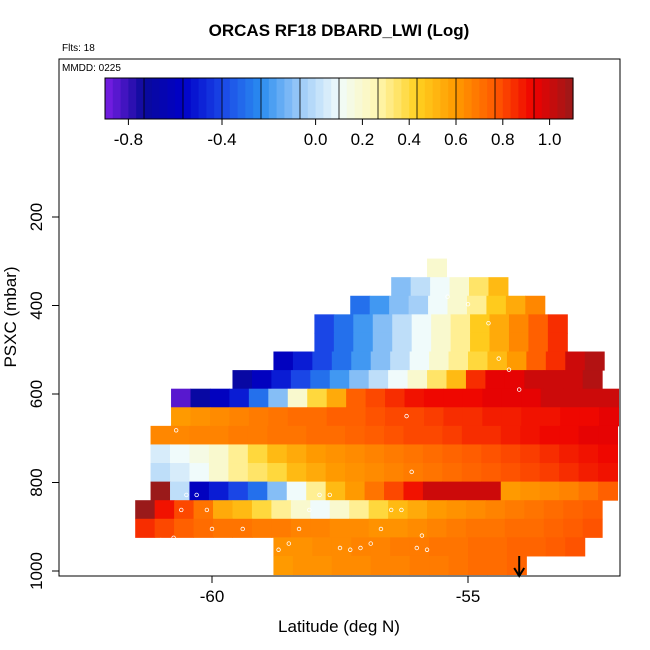 Image resolution: width=650 pixels, height=650 pixels. Describe the element at coordinates (503, 139) in the screenshot. I see `colorbar-tick-label: 0.8` at that location.